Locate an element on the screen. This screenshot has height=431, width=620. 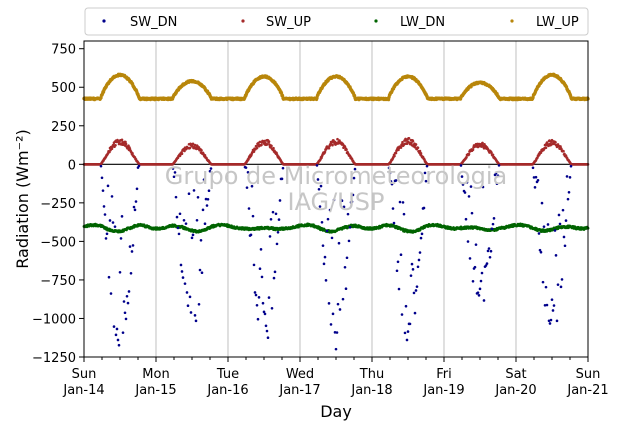
y-tick-label-2: −750 is located at coordinates (58, 281).